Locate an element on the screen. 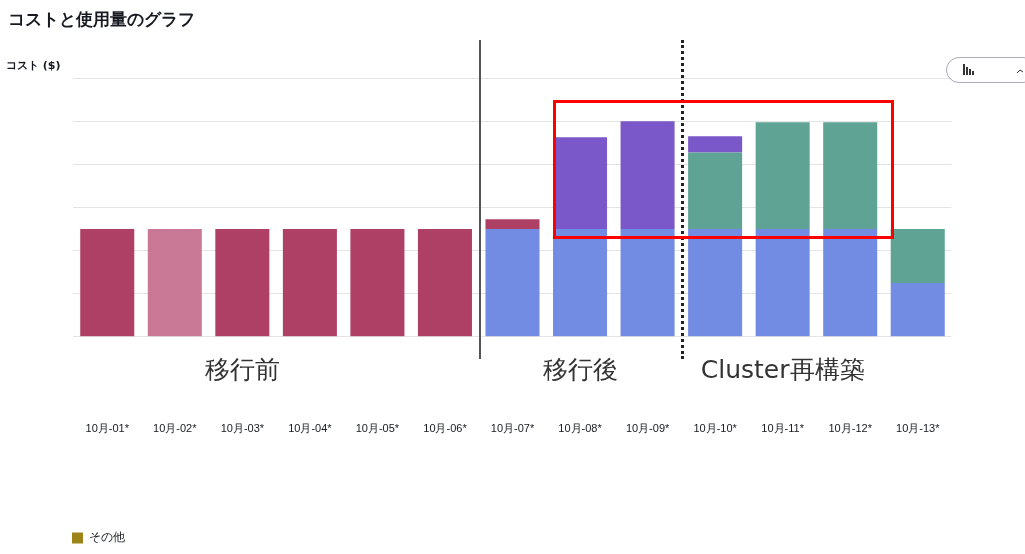 This screenshot has height=554, width=1025. y-axis-title: コスト ($) is located at coordinates (33, 65).